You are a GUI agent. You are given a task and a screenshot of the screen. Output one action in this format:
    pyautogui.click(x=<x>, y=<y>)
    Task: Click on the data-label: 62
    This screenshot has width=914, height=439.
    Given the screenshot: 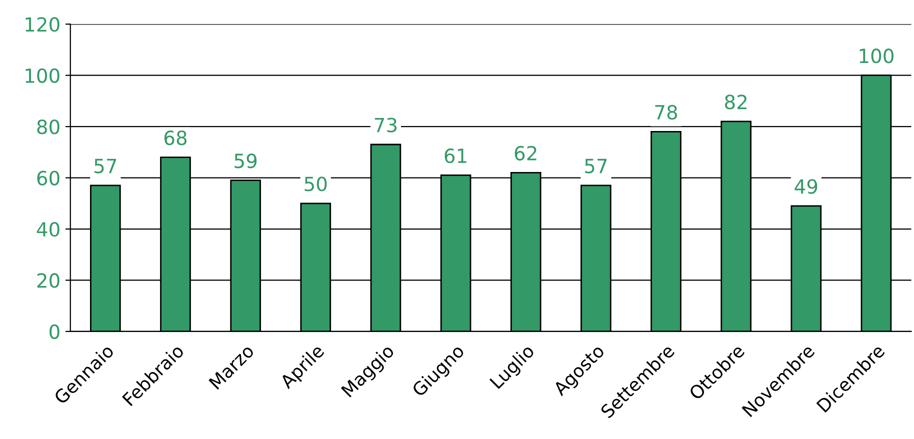 What is the action you would take?
    pyautogui.click(x=525, y=153)
    